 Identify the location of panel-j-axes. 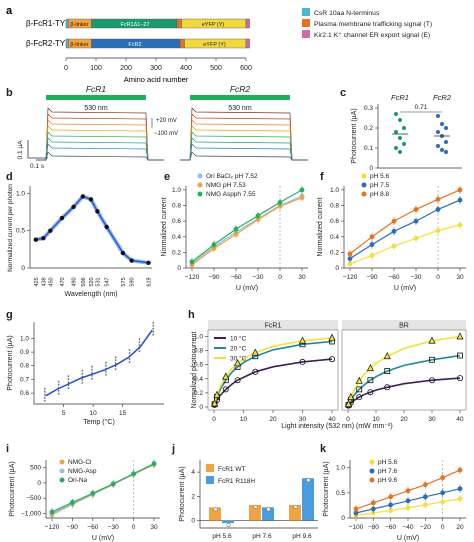
(258, 494).